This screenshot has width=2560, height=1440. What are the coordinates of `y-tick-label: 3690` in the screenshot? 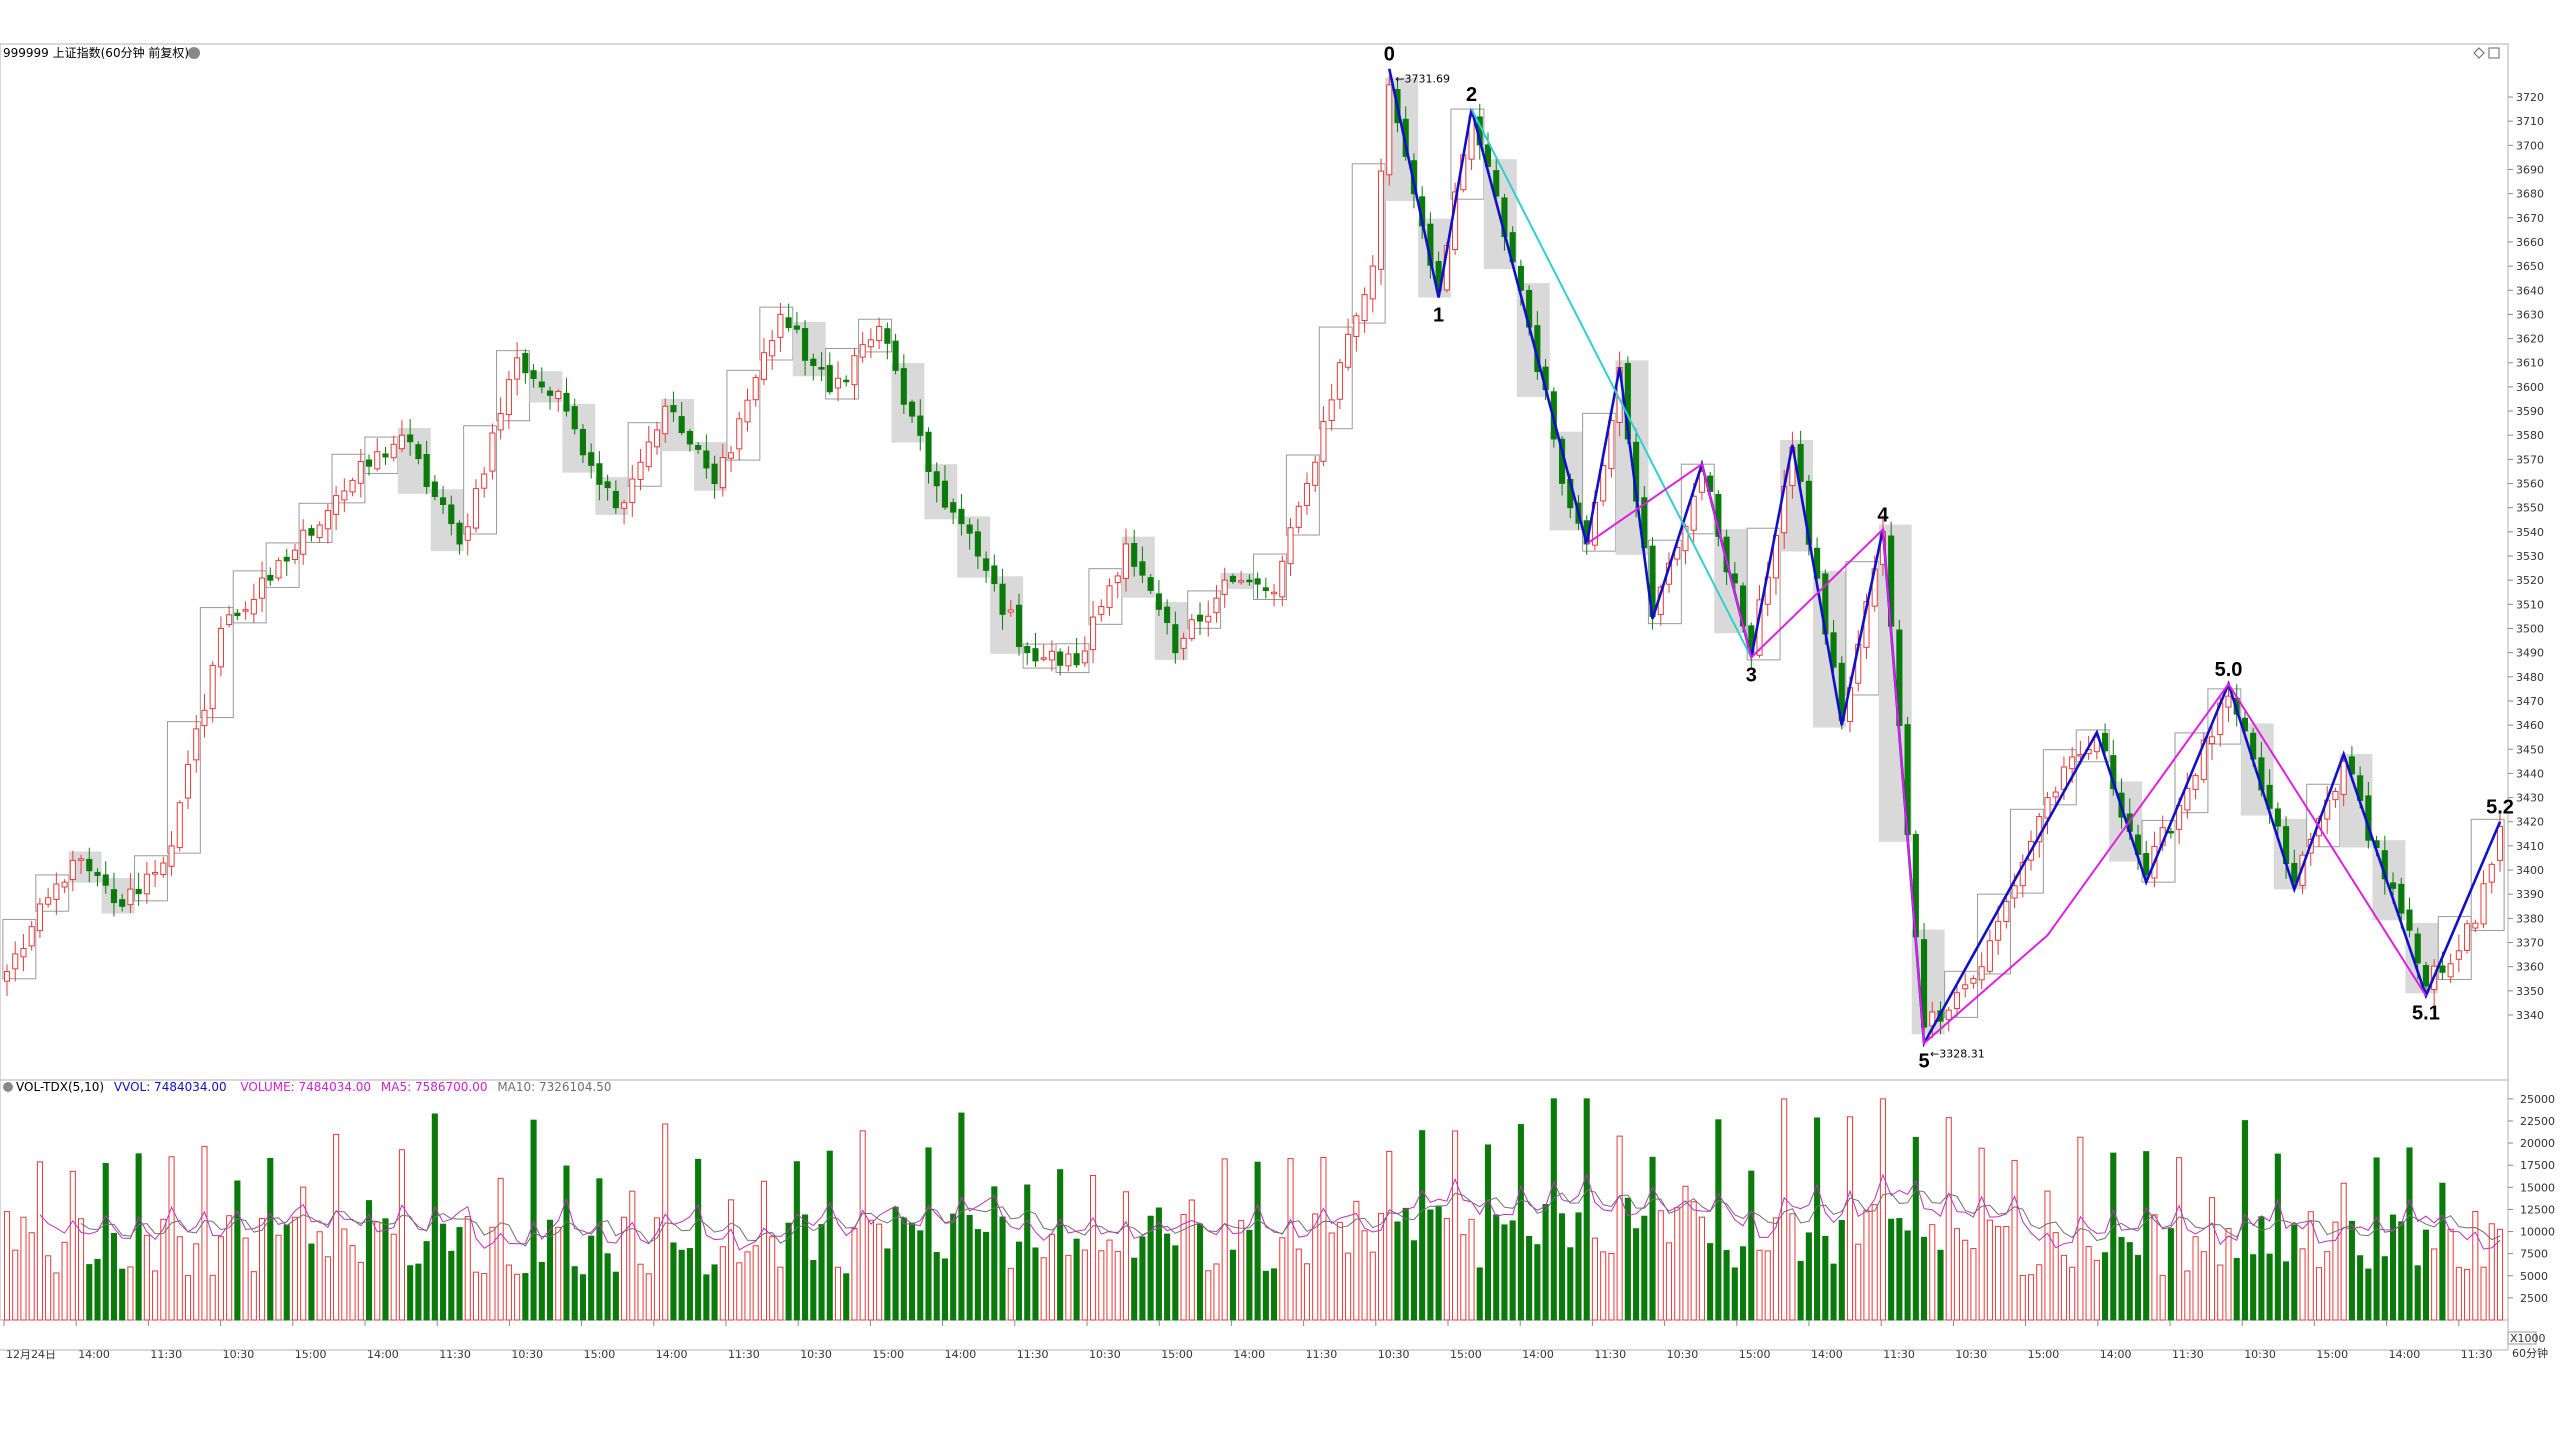 It's located at (2530, 169).